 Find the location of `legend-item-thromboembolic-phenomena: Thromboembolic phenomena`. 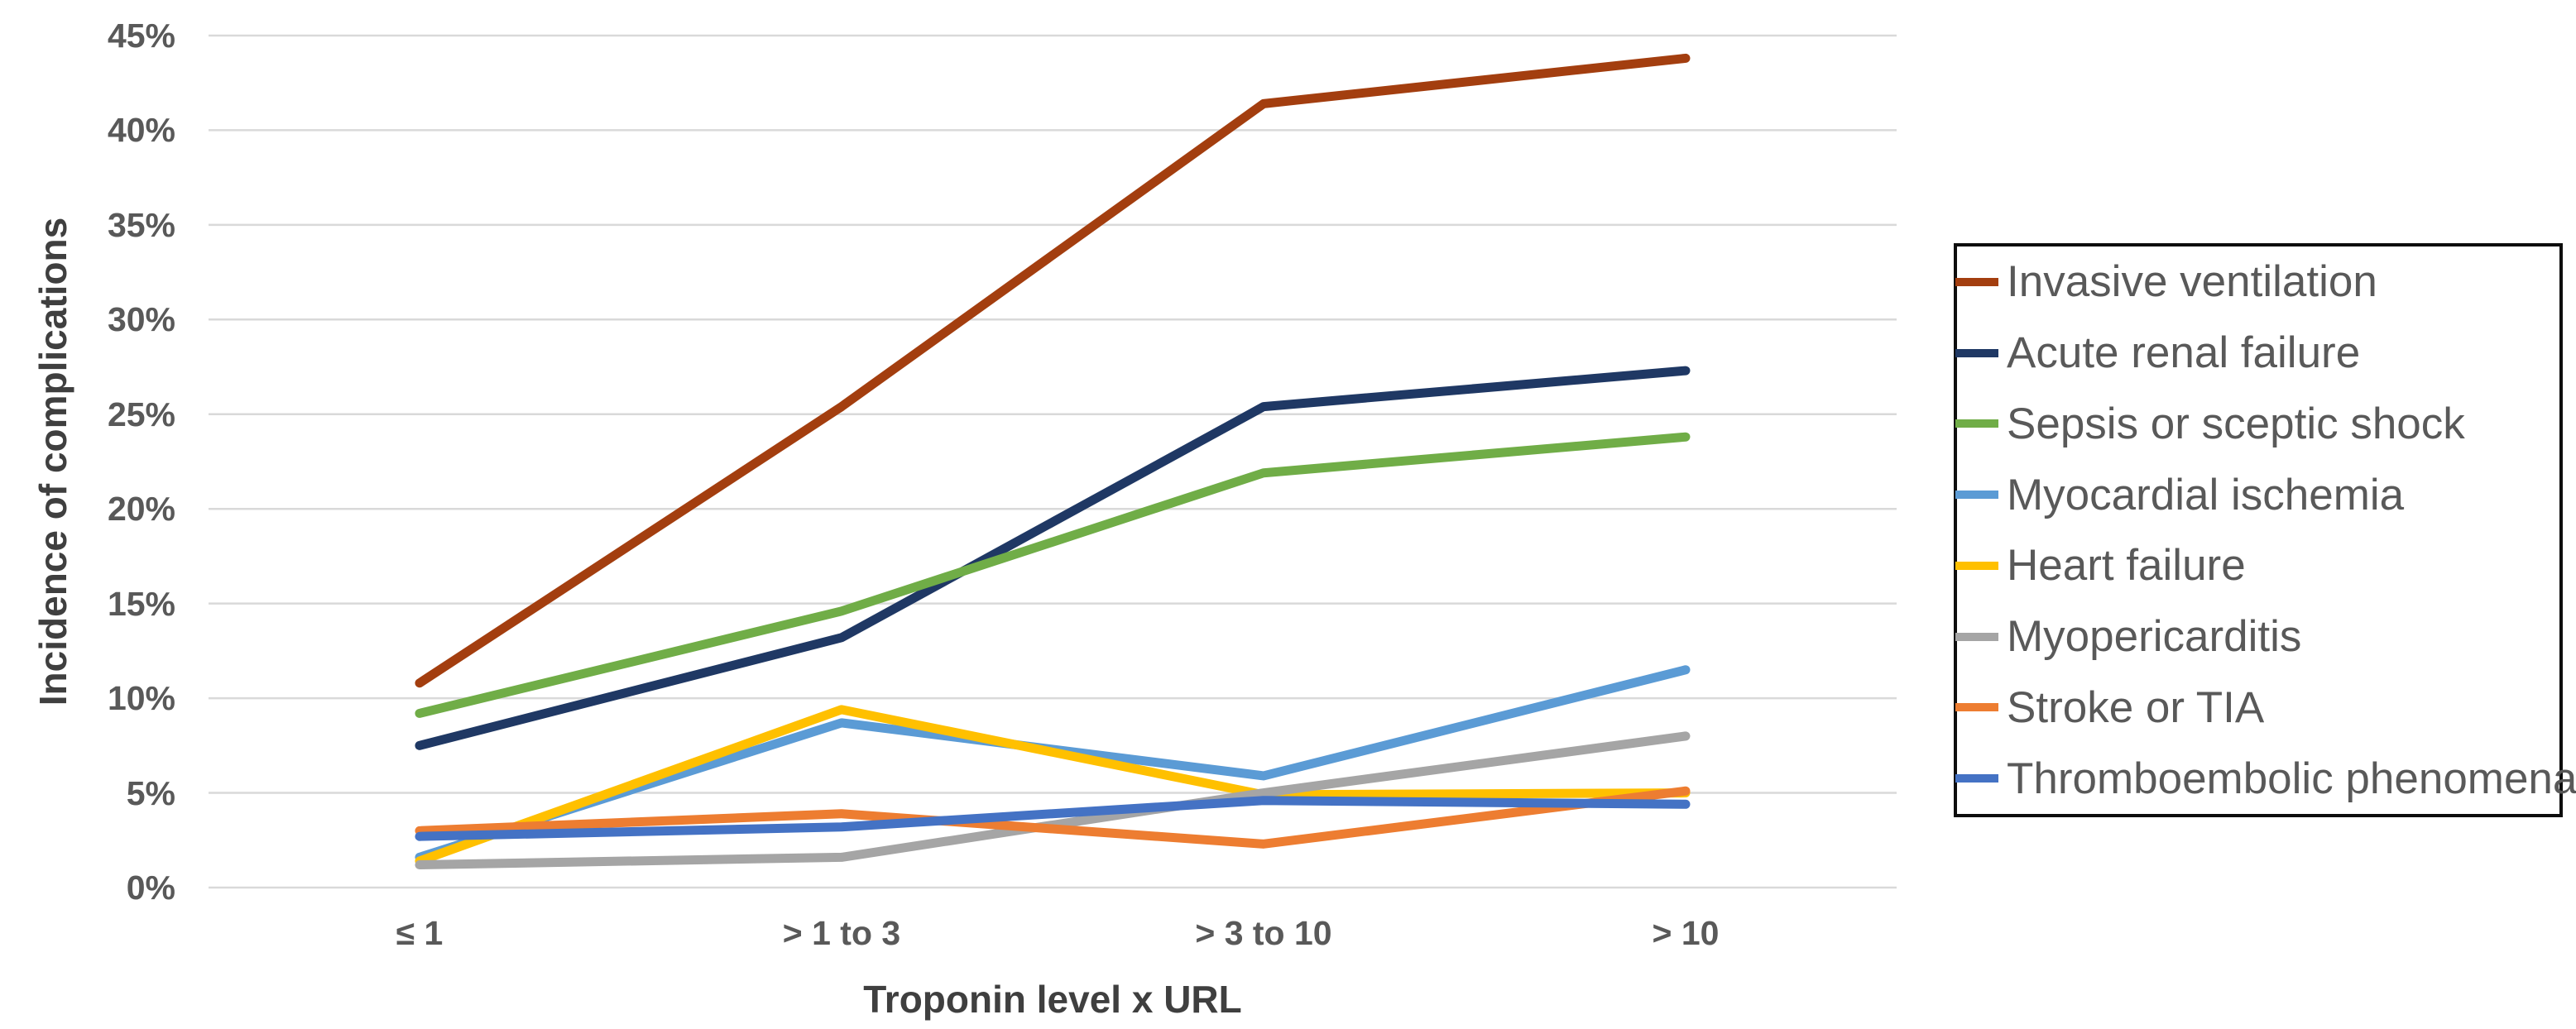

legend-item-thromboembolic-phenomena: Thromboembolic phenomena is located at coordinates (2265, 779).